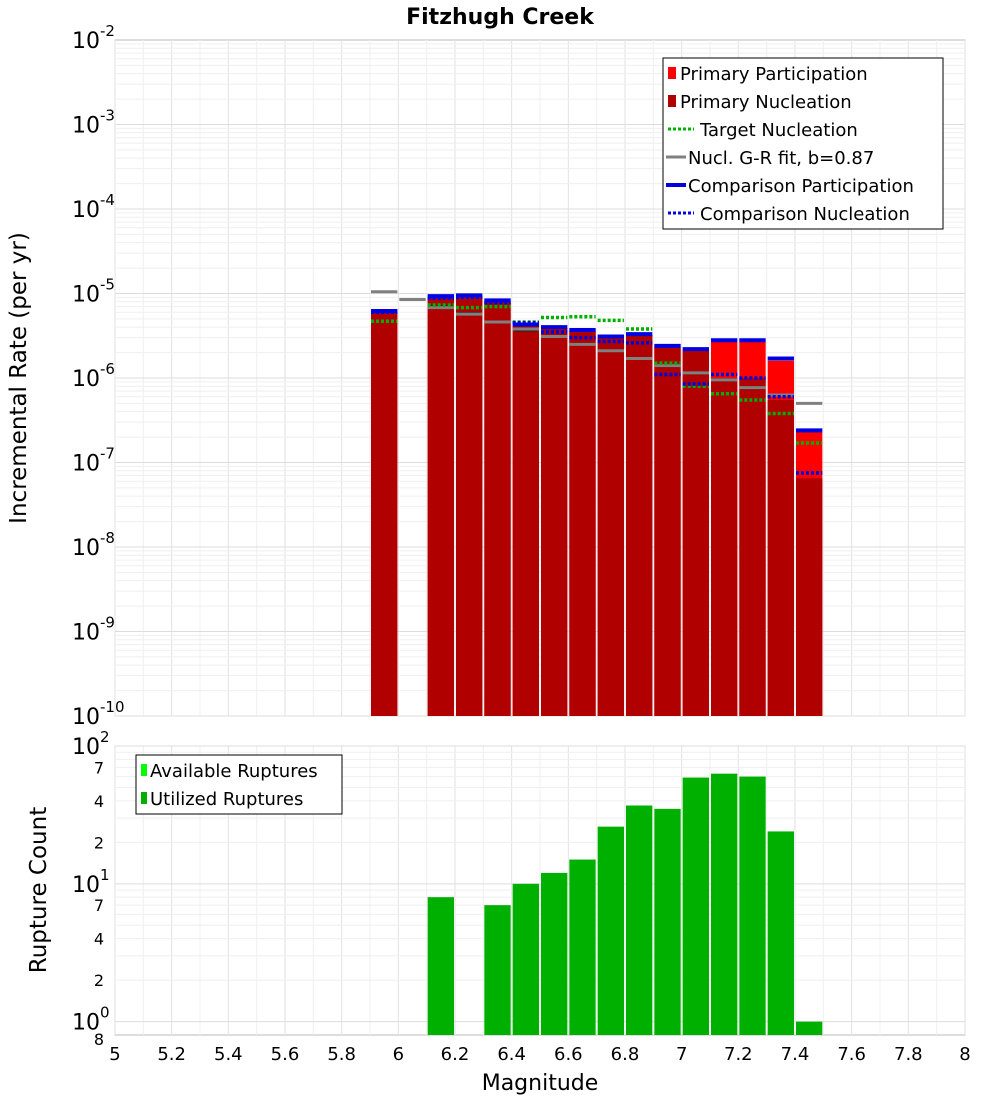 The width and height of the screenshot is (1000, 1100). I want to click on rate-series-markers, so click(597, 382).